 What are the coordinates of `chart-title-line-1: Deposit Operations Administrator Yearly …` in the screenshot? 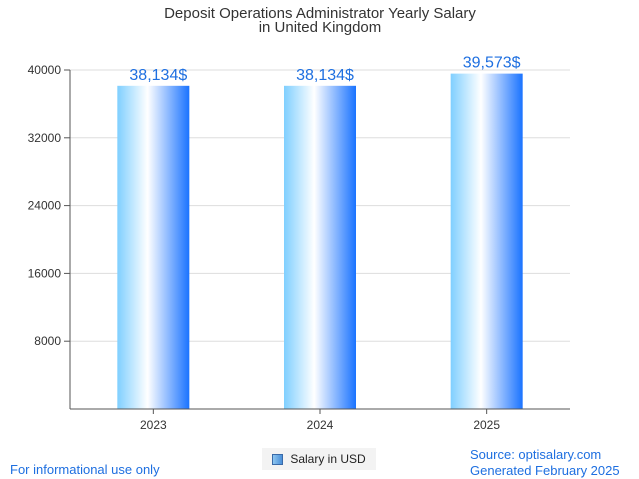 It's located at (320, 13).